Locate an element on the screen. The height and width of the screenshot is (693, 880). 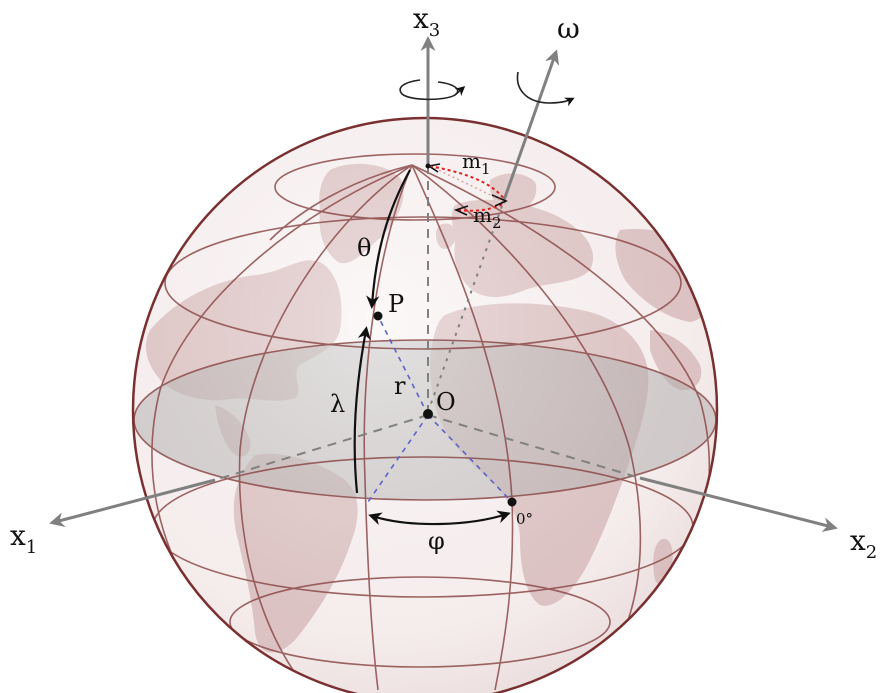
label-m2-sub: 2 is located at coordinates (497, 223).